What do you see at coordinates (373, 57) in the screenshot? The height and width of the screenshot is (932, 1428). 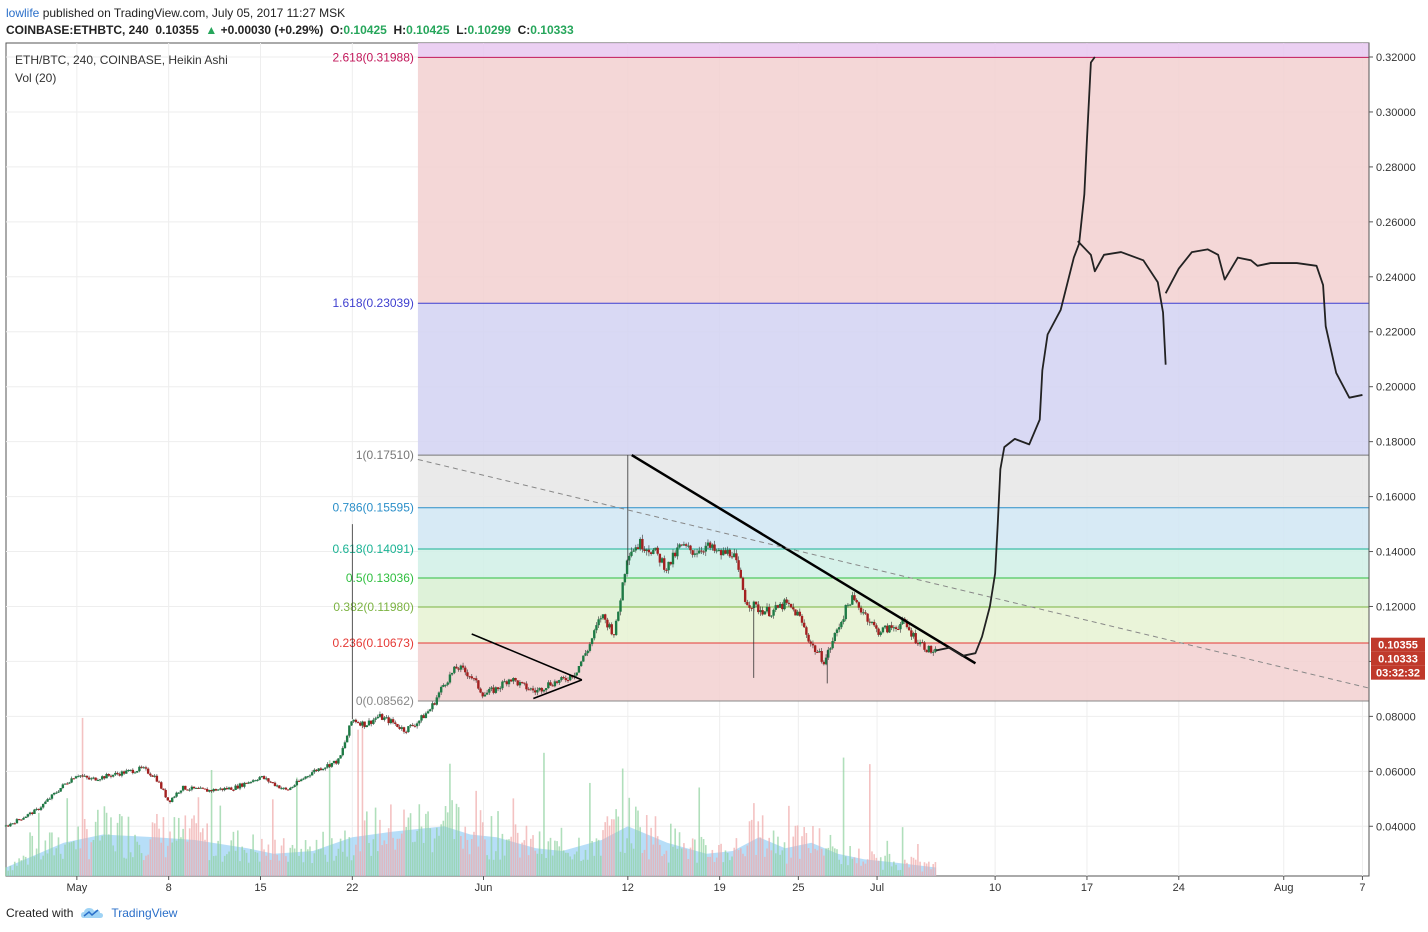 I see `fib-level-label: 2.618(0.31988)` at bounding box center [373, 57].